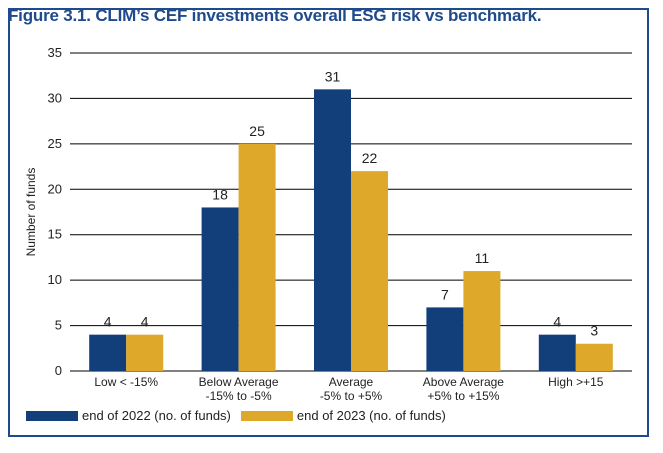 The width and height of the screenshot is (663, 453). What do you see at coordinates (126, 382) in the screenshot?
I see `x-tick-label: Low < -15%` at bounding box center [126, 382].